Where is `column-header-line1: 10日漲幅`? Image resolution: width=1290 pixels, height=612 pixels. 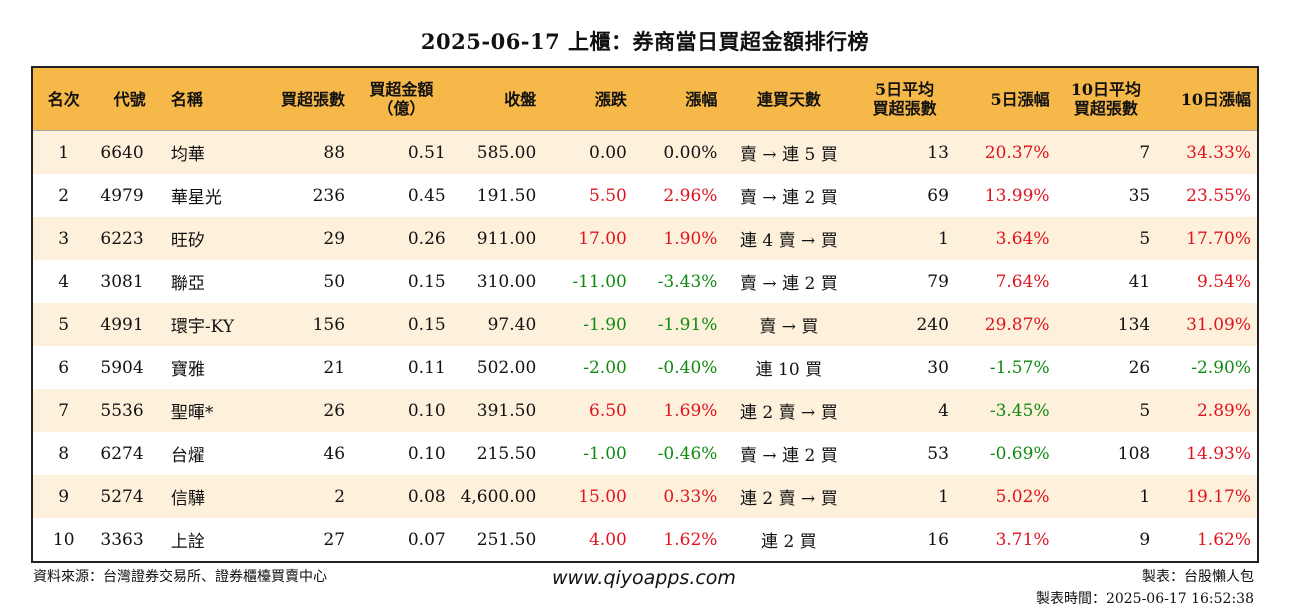
column-header-line1: 10日漲幅 is located at coordinates (1215, 99).